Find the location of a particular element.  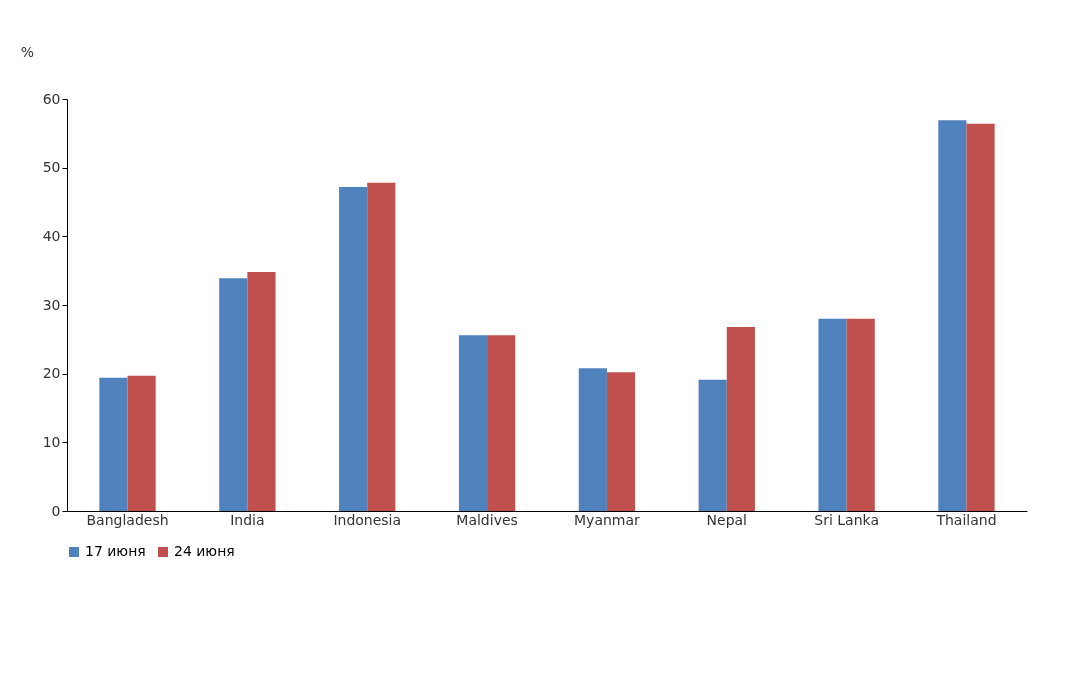

legend-label: 24 июня is located at coordinates (204, 551).